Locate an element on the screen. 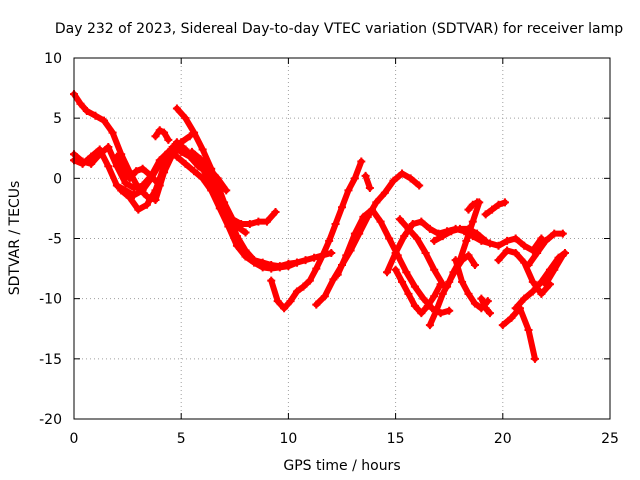 Image resolution: width=640 pixels, height=480 pixels. x-axis-label: GPS time / hours is located at coordinates (341, 466).